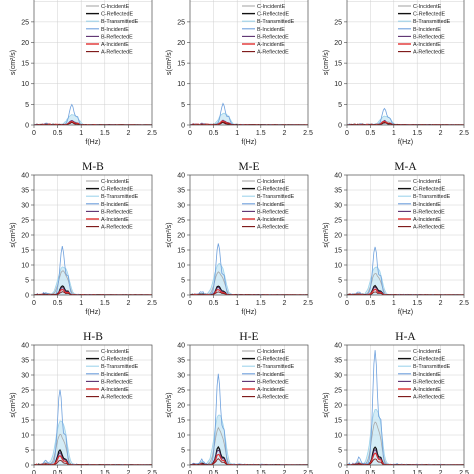 The image size is (474, 474). What do you see at coordinates (248, 337) in the screenshot?
I see `panel-title: H-E` at bounding box center [248, 337].